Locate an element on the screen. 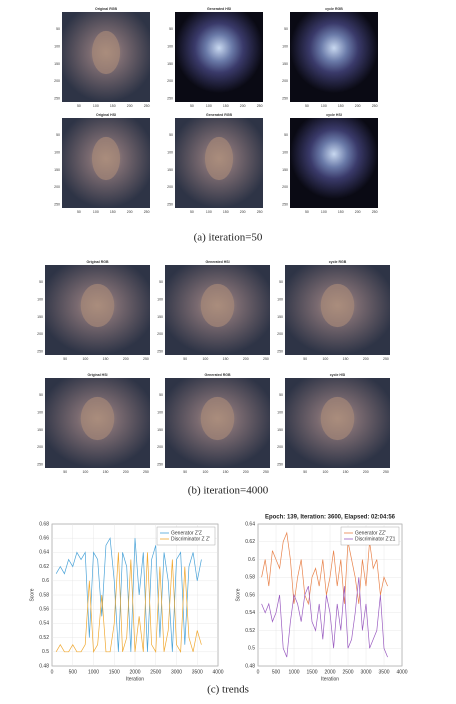 The height and width of the screenshot is (704, 456). y-tick-label: 0.68 is located at coordinates (44, 524).